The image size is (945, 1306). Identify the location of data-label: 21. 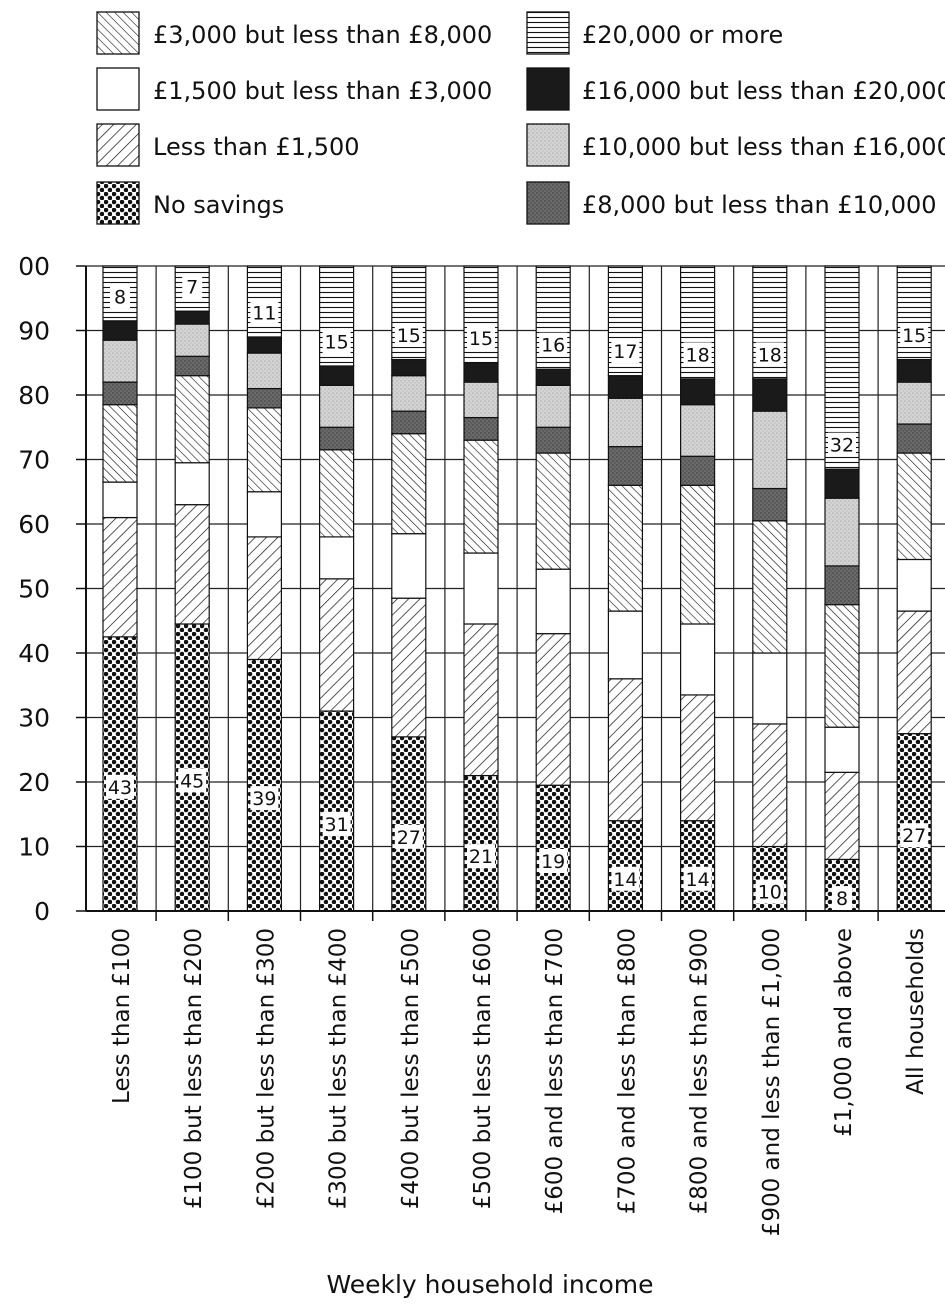
(481, 857).